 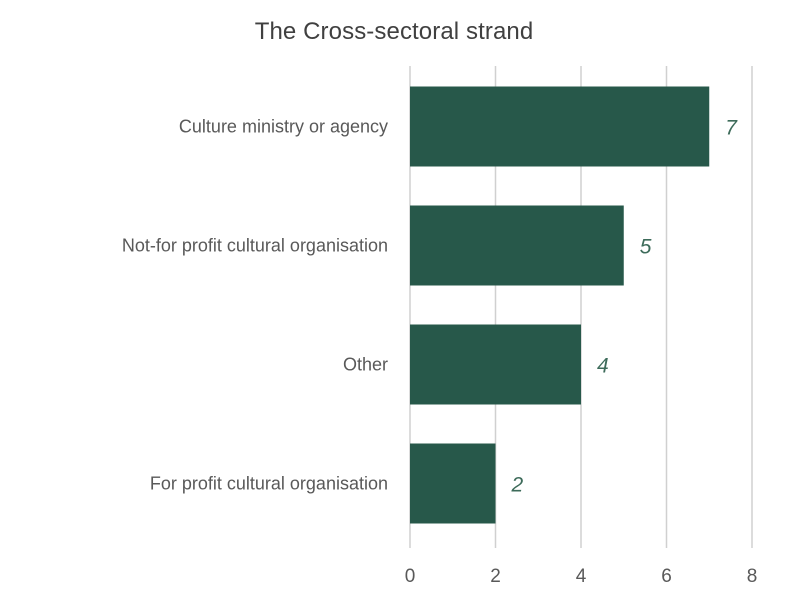 I want to click on category-label-1: Not-for profit cultural organisation, so click(x=255, y=246).